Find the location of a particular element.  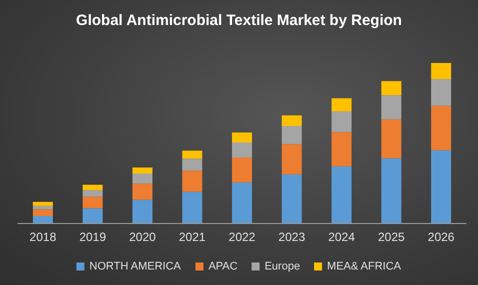

x-tick-label: 2021 is located at coordinates (192, 237).